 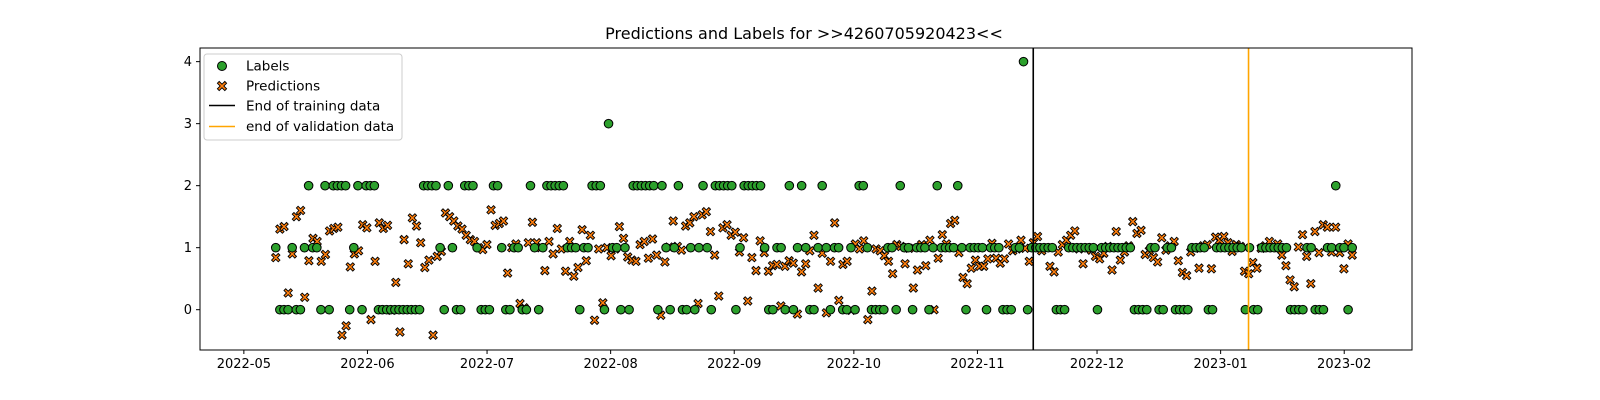 What do you see at coordinates (267, 67) in the screenshot?
I see `legend-labels-text: Labels` at bounding box center [267, 67].